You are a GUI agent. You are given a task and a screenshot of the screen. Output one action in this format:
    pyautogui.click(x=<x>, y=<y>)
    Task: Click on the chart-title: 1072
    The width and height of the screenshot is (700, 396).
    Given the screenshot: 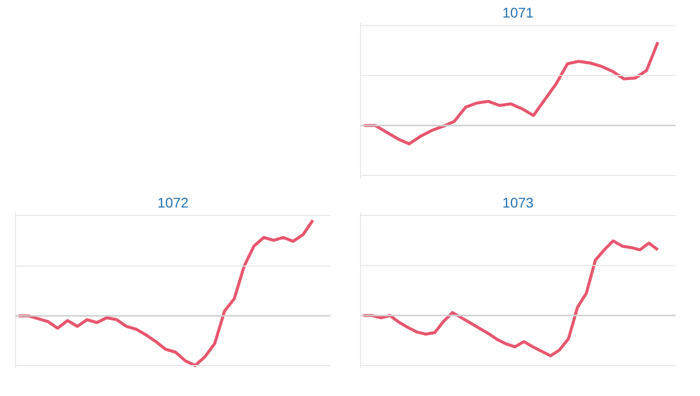 What is the action you would take?
    pyautogui.click(x=173, y=202)
    